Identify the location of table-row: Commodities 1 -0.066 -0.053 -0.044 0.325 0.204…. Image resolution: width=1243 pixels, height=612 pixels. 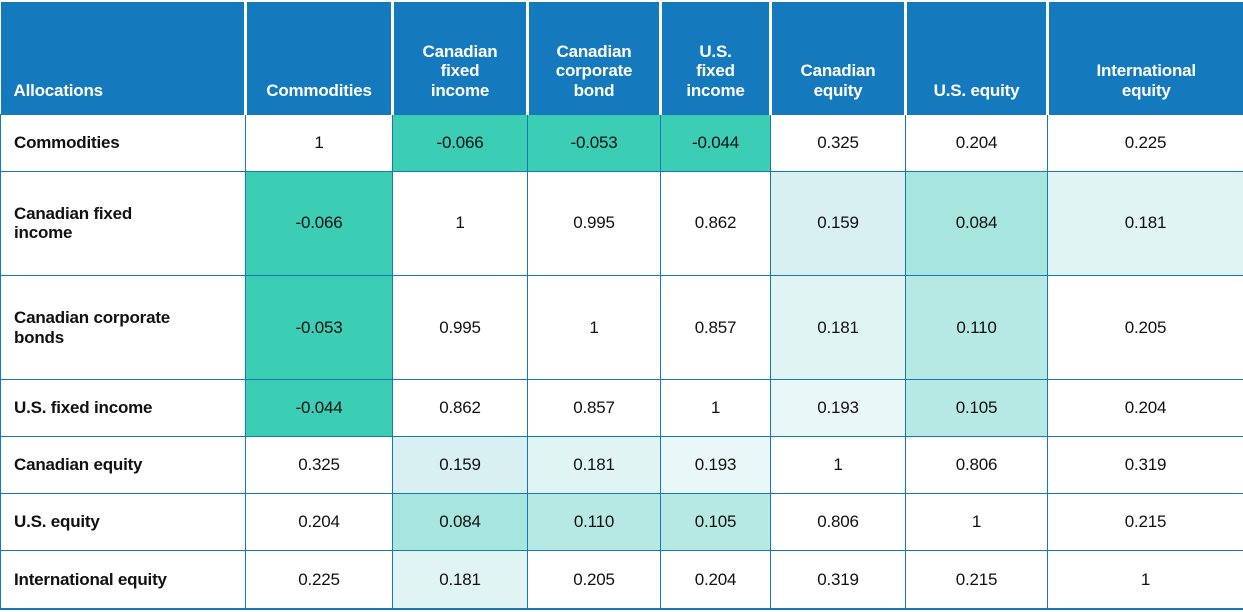
(621, 142).